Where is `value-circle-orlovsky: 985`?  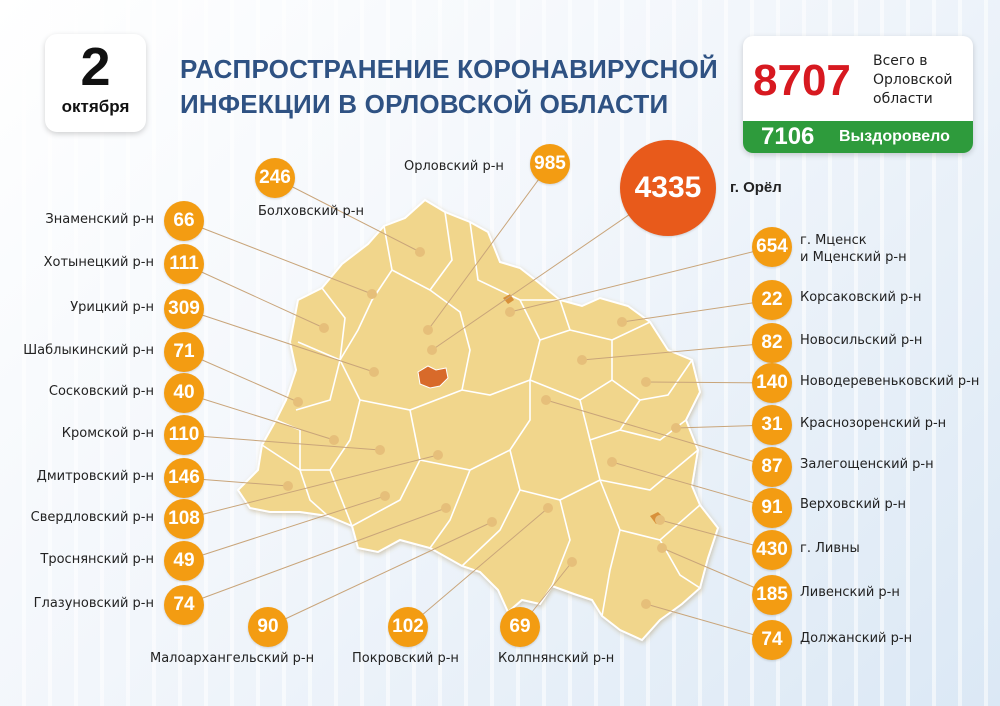
value-circle-orlovsky: 985 is located at coordinates (550, 164).